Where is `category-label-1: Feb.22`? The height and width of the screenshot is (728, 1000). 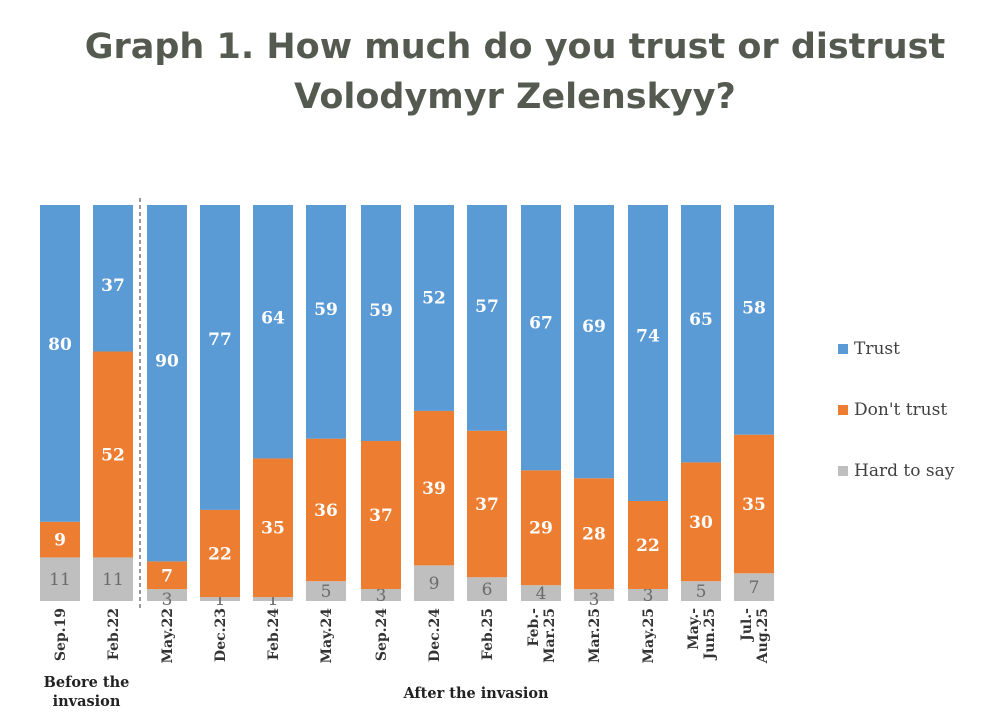 category-label-1: Feb.22 is located at coordinates (114, 634).